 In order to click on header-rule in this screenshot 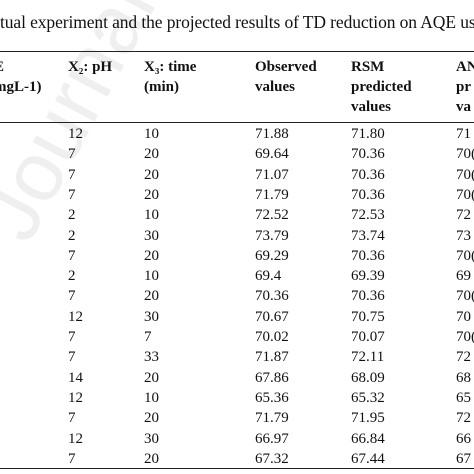, I will do `click(237, 122)`.